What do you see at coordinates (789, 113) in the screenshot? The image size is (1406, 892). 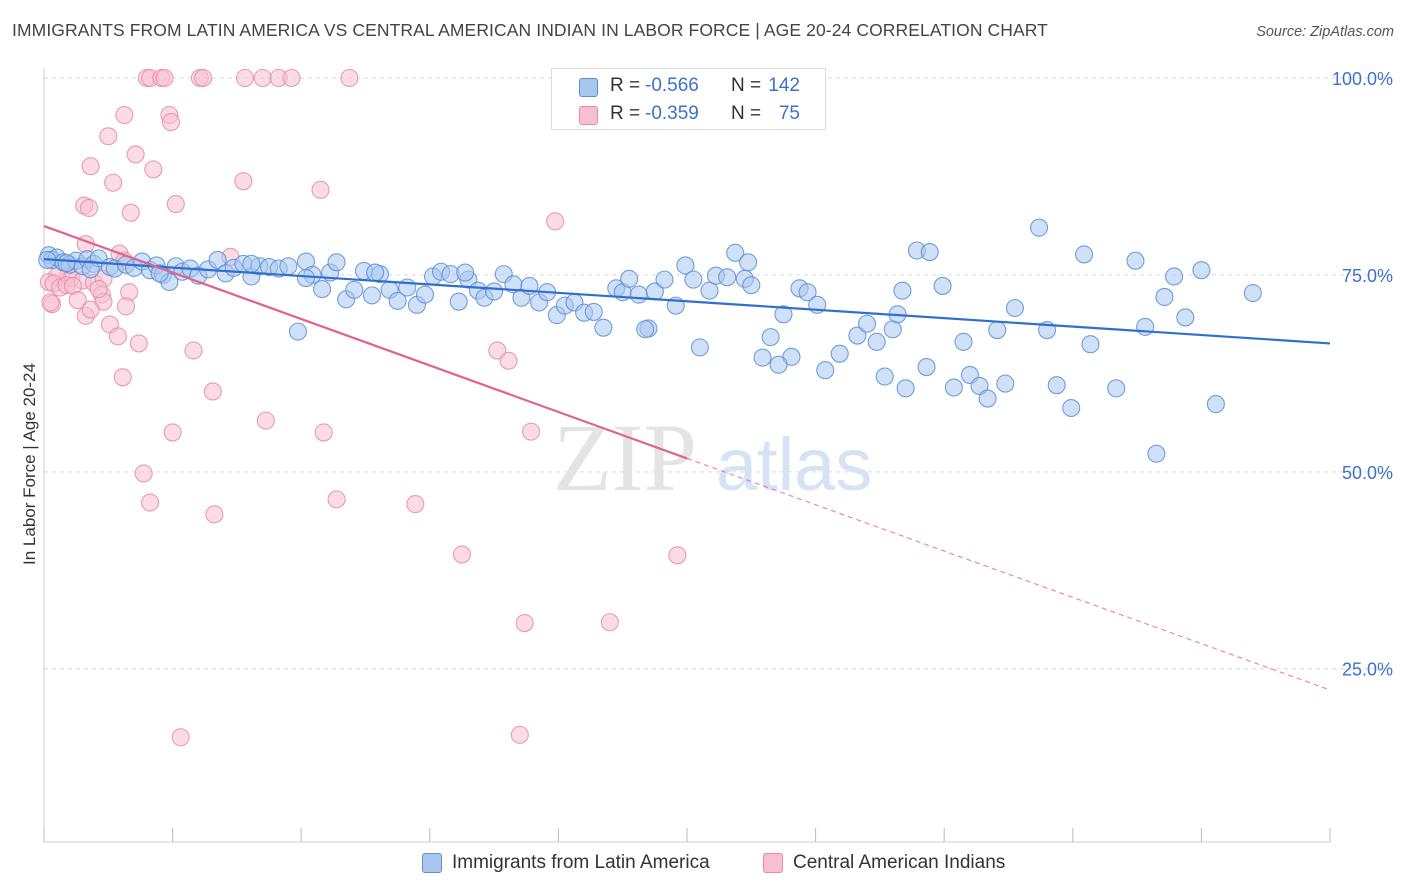 I see `n-value: 75` at bounding box center [789, 113].